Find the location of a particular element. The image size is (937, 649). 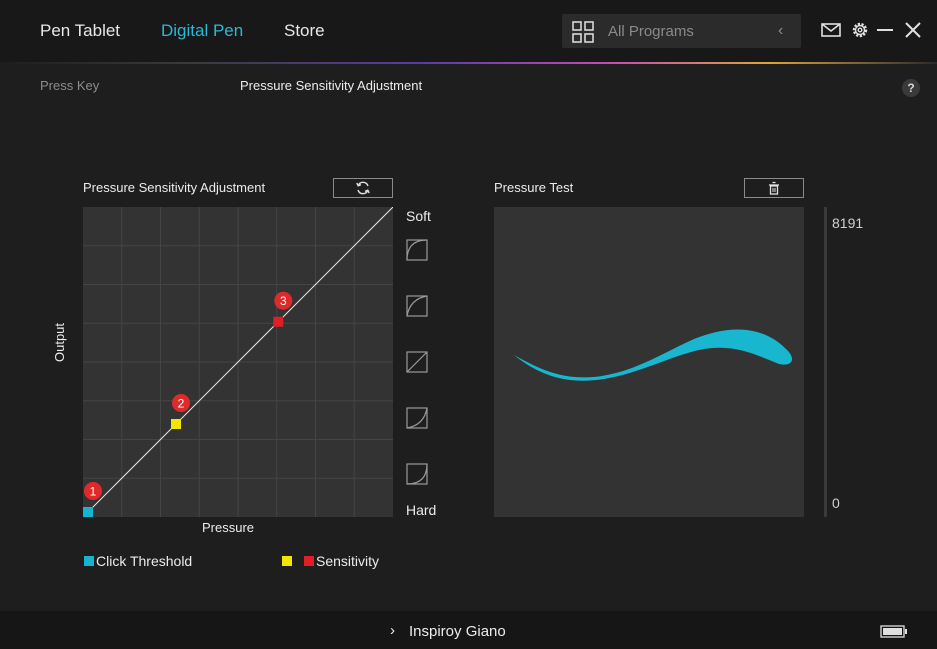

gear-icon is located at coordinates (860, 30).